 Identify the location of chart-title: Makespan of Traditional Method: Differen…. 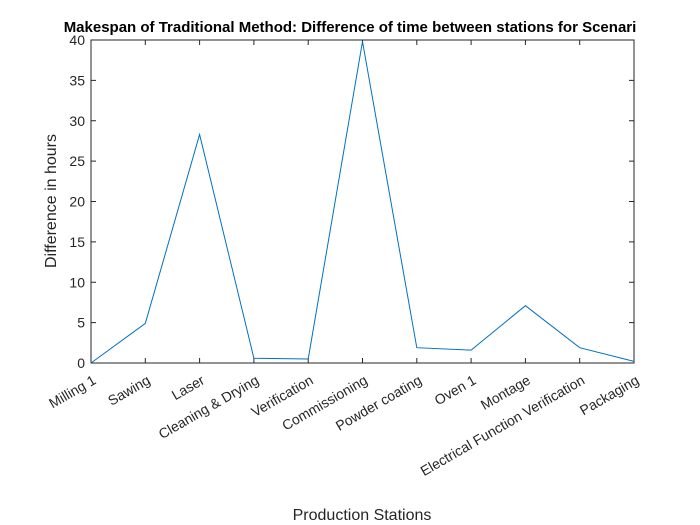
(350, 27).